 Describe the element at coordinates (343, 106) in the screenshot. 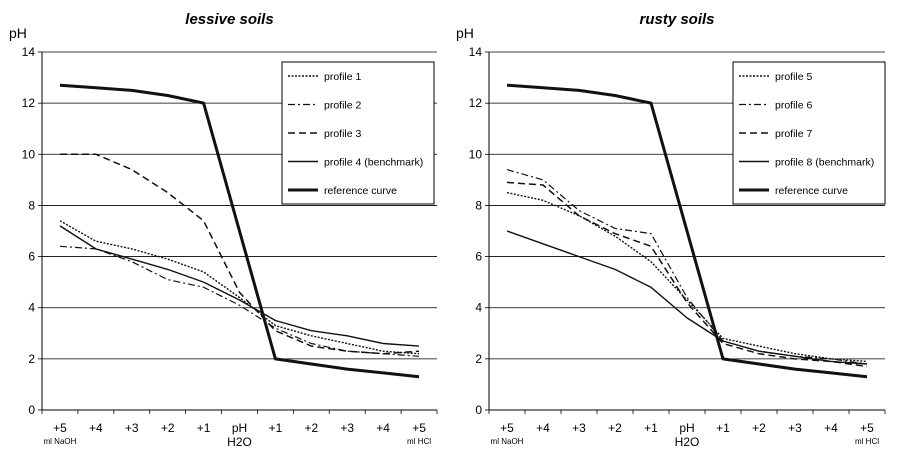

I see `legend-label: profile 2` at that location.